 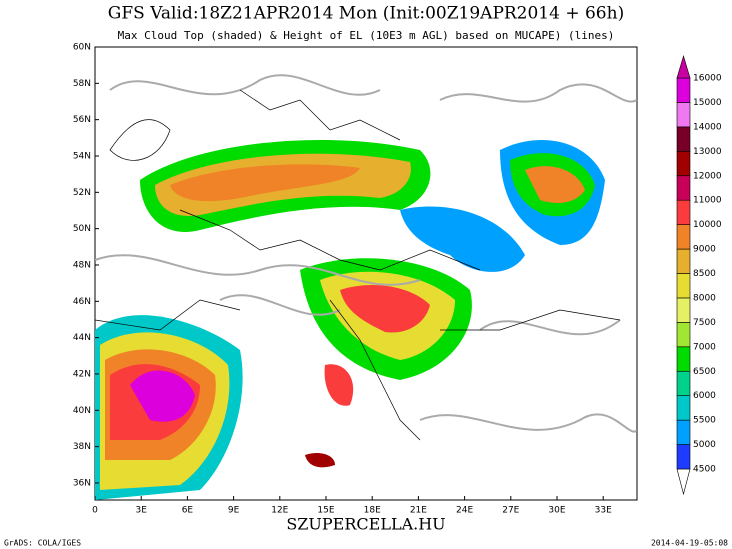 I want to click on colorbar-label: 15000, so click(x=707, y=103).